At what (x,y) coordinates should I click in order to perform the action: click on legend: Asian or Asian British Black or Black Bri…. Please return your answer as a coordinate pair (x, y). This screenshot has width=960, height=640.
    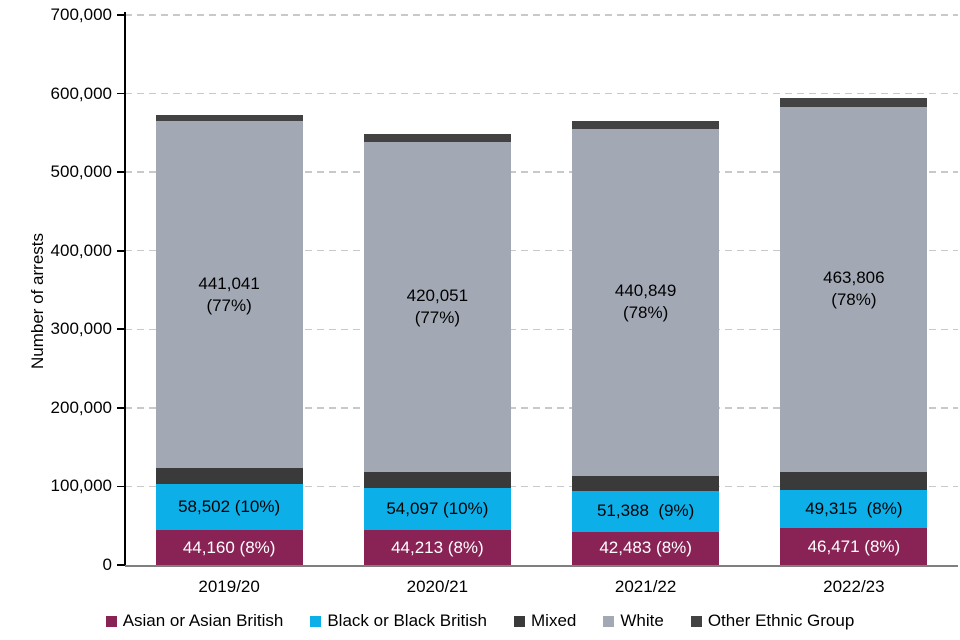
    Looking at the image, I should click on (480, 621).